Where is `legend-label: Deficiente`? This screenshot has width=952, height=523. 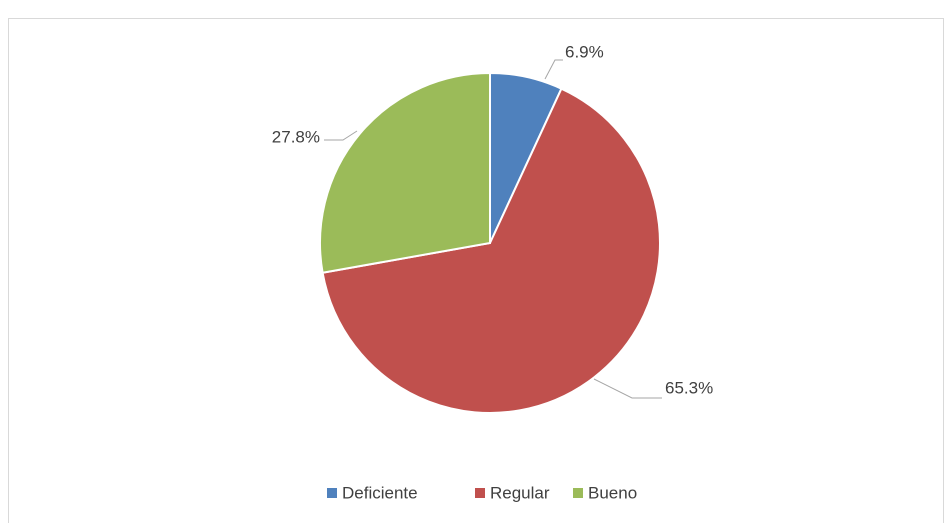 legend-label: Deficiente is located at coordinates (380, 492).